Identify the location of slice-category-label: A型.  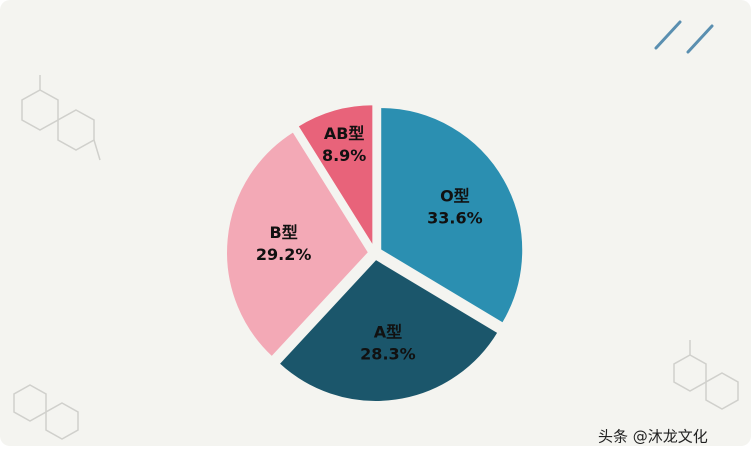
(388, 331).